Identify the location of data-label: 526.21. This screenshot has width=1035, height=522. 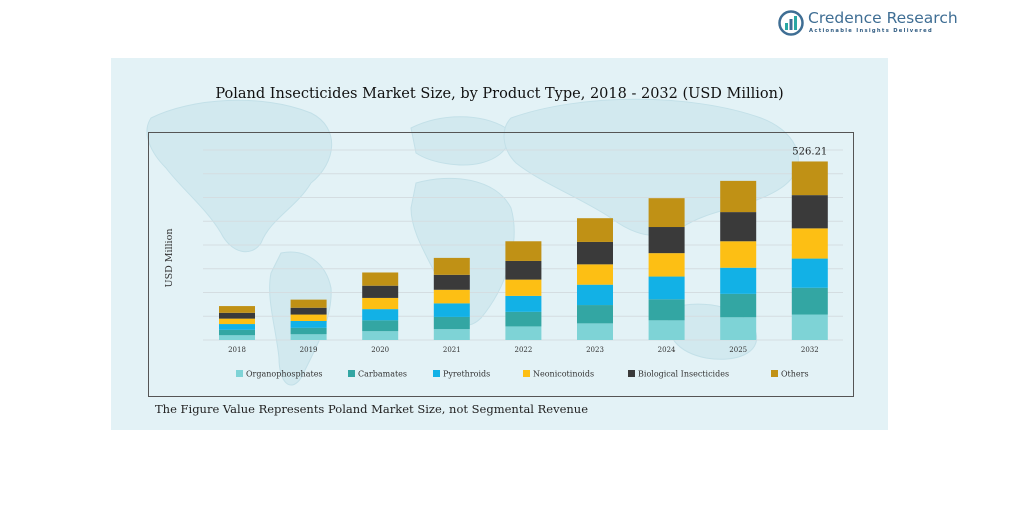
(809, 151).